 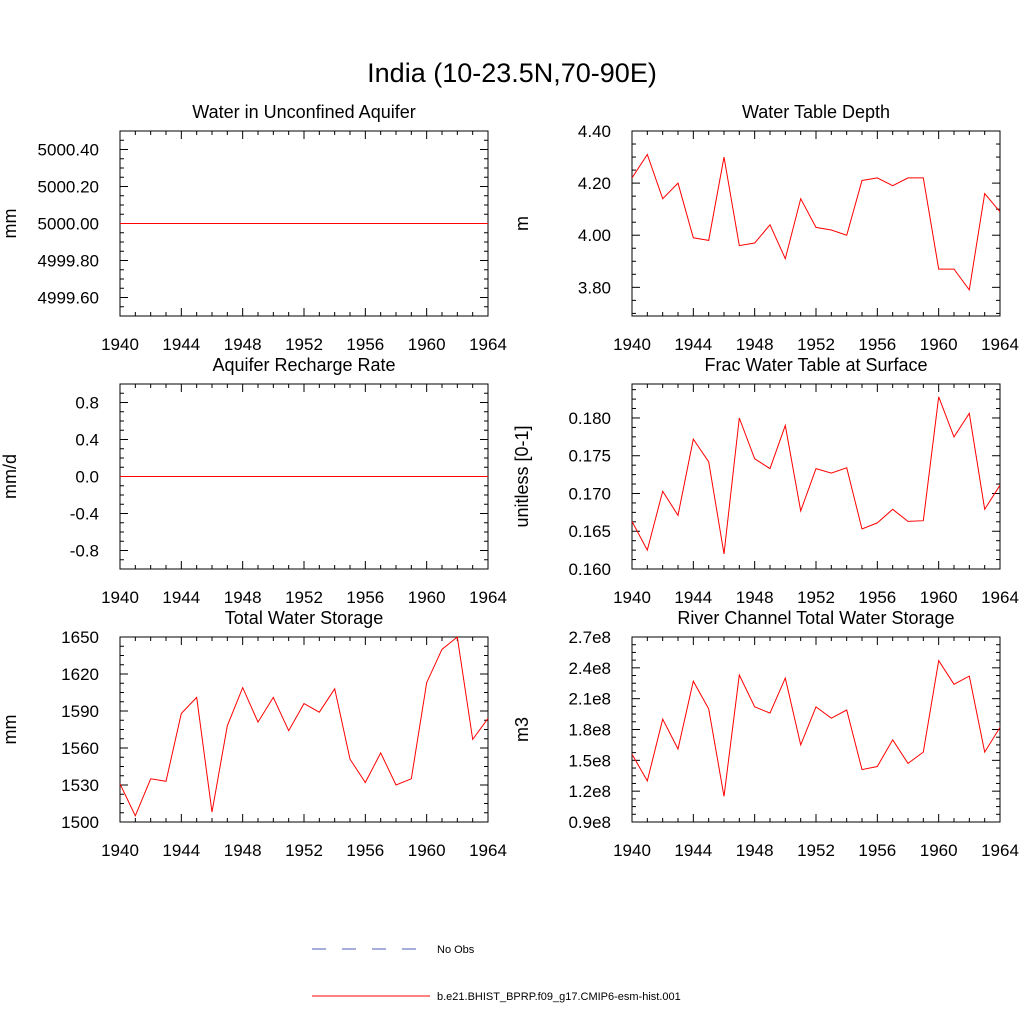 I want to click on y-tick-label: 4.00, so click(x=594, y=235).